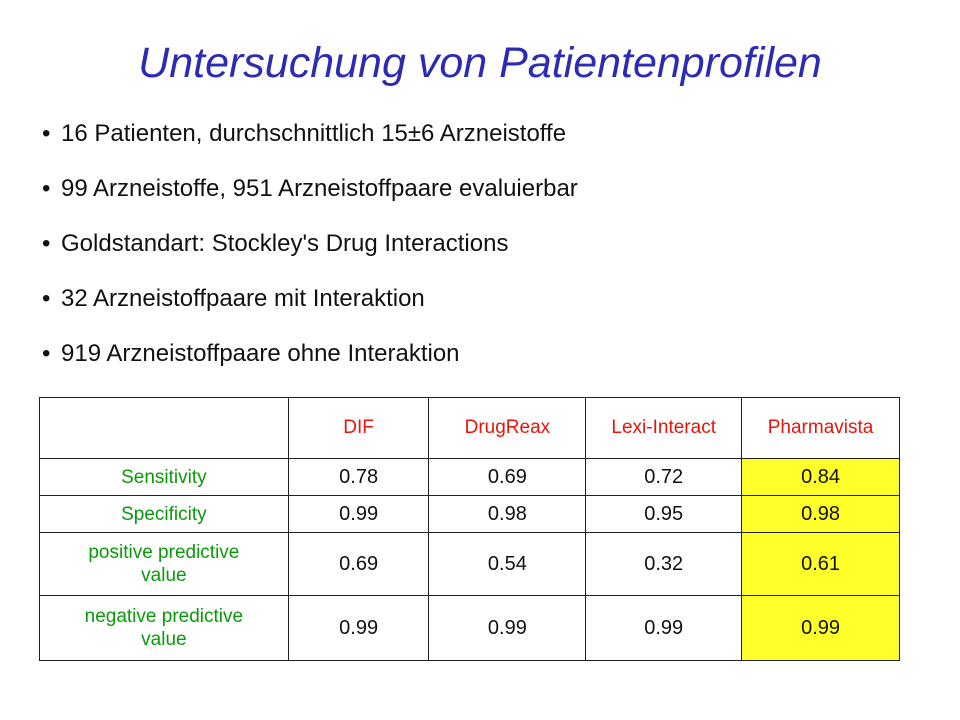  What do you see at coordinates (664, 428) in the screenshot?
I see `column-header-lexi-interact: Lexi-Interact` at bounding box center [664, 428].